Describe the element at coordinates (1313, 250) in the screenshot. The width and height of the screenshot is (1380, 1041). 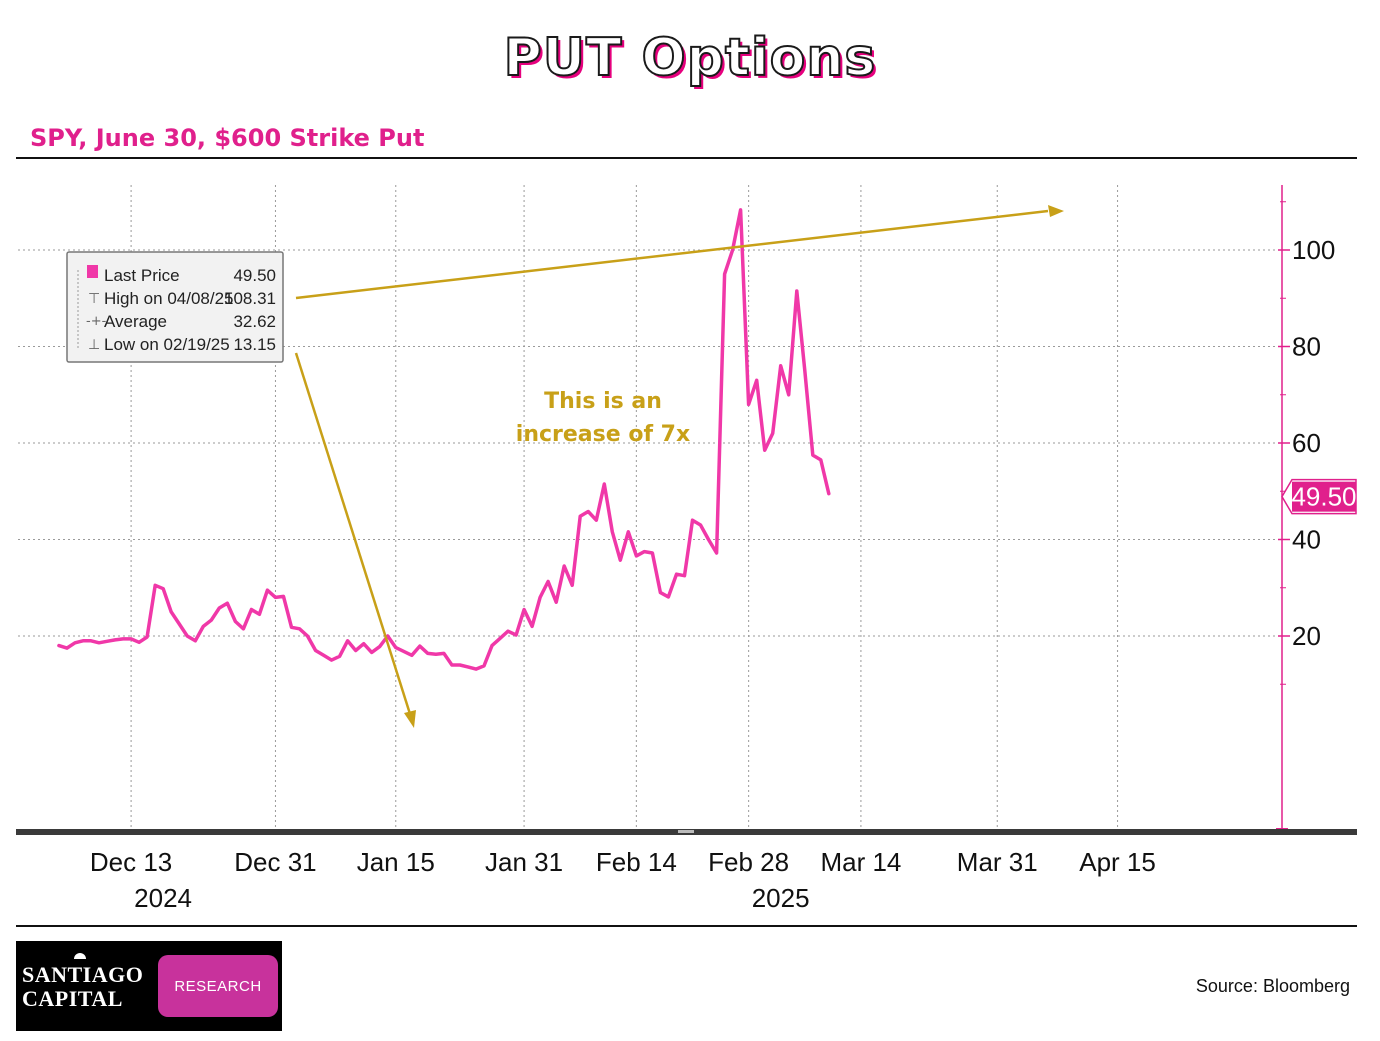
I see `y-tick-label: 100` at that location.